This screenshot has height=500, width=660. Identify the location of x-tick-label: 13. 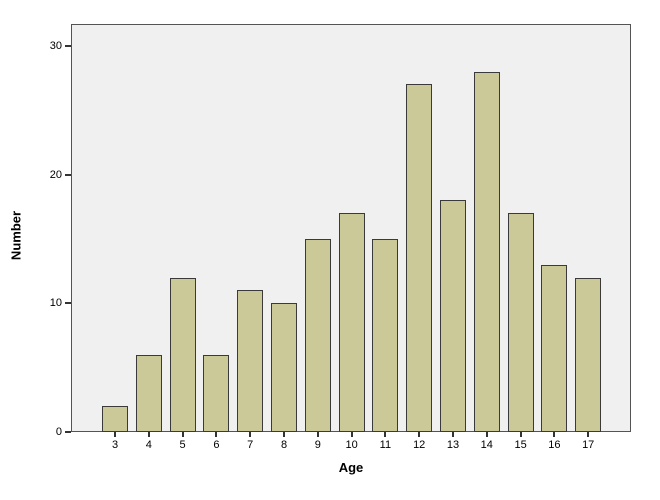
(453, 445).